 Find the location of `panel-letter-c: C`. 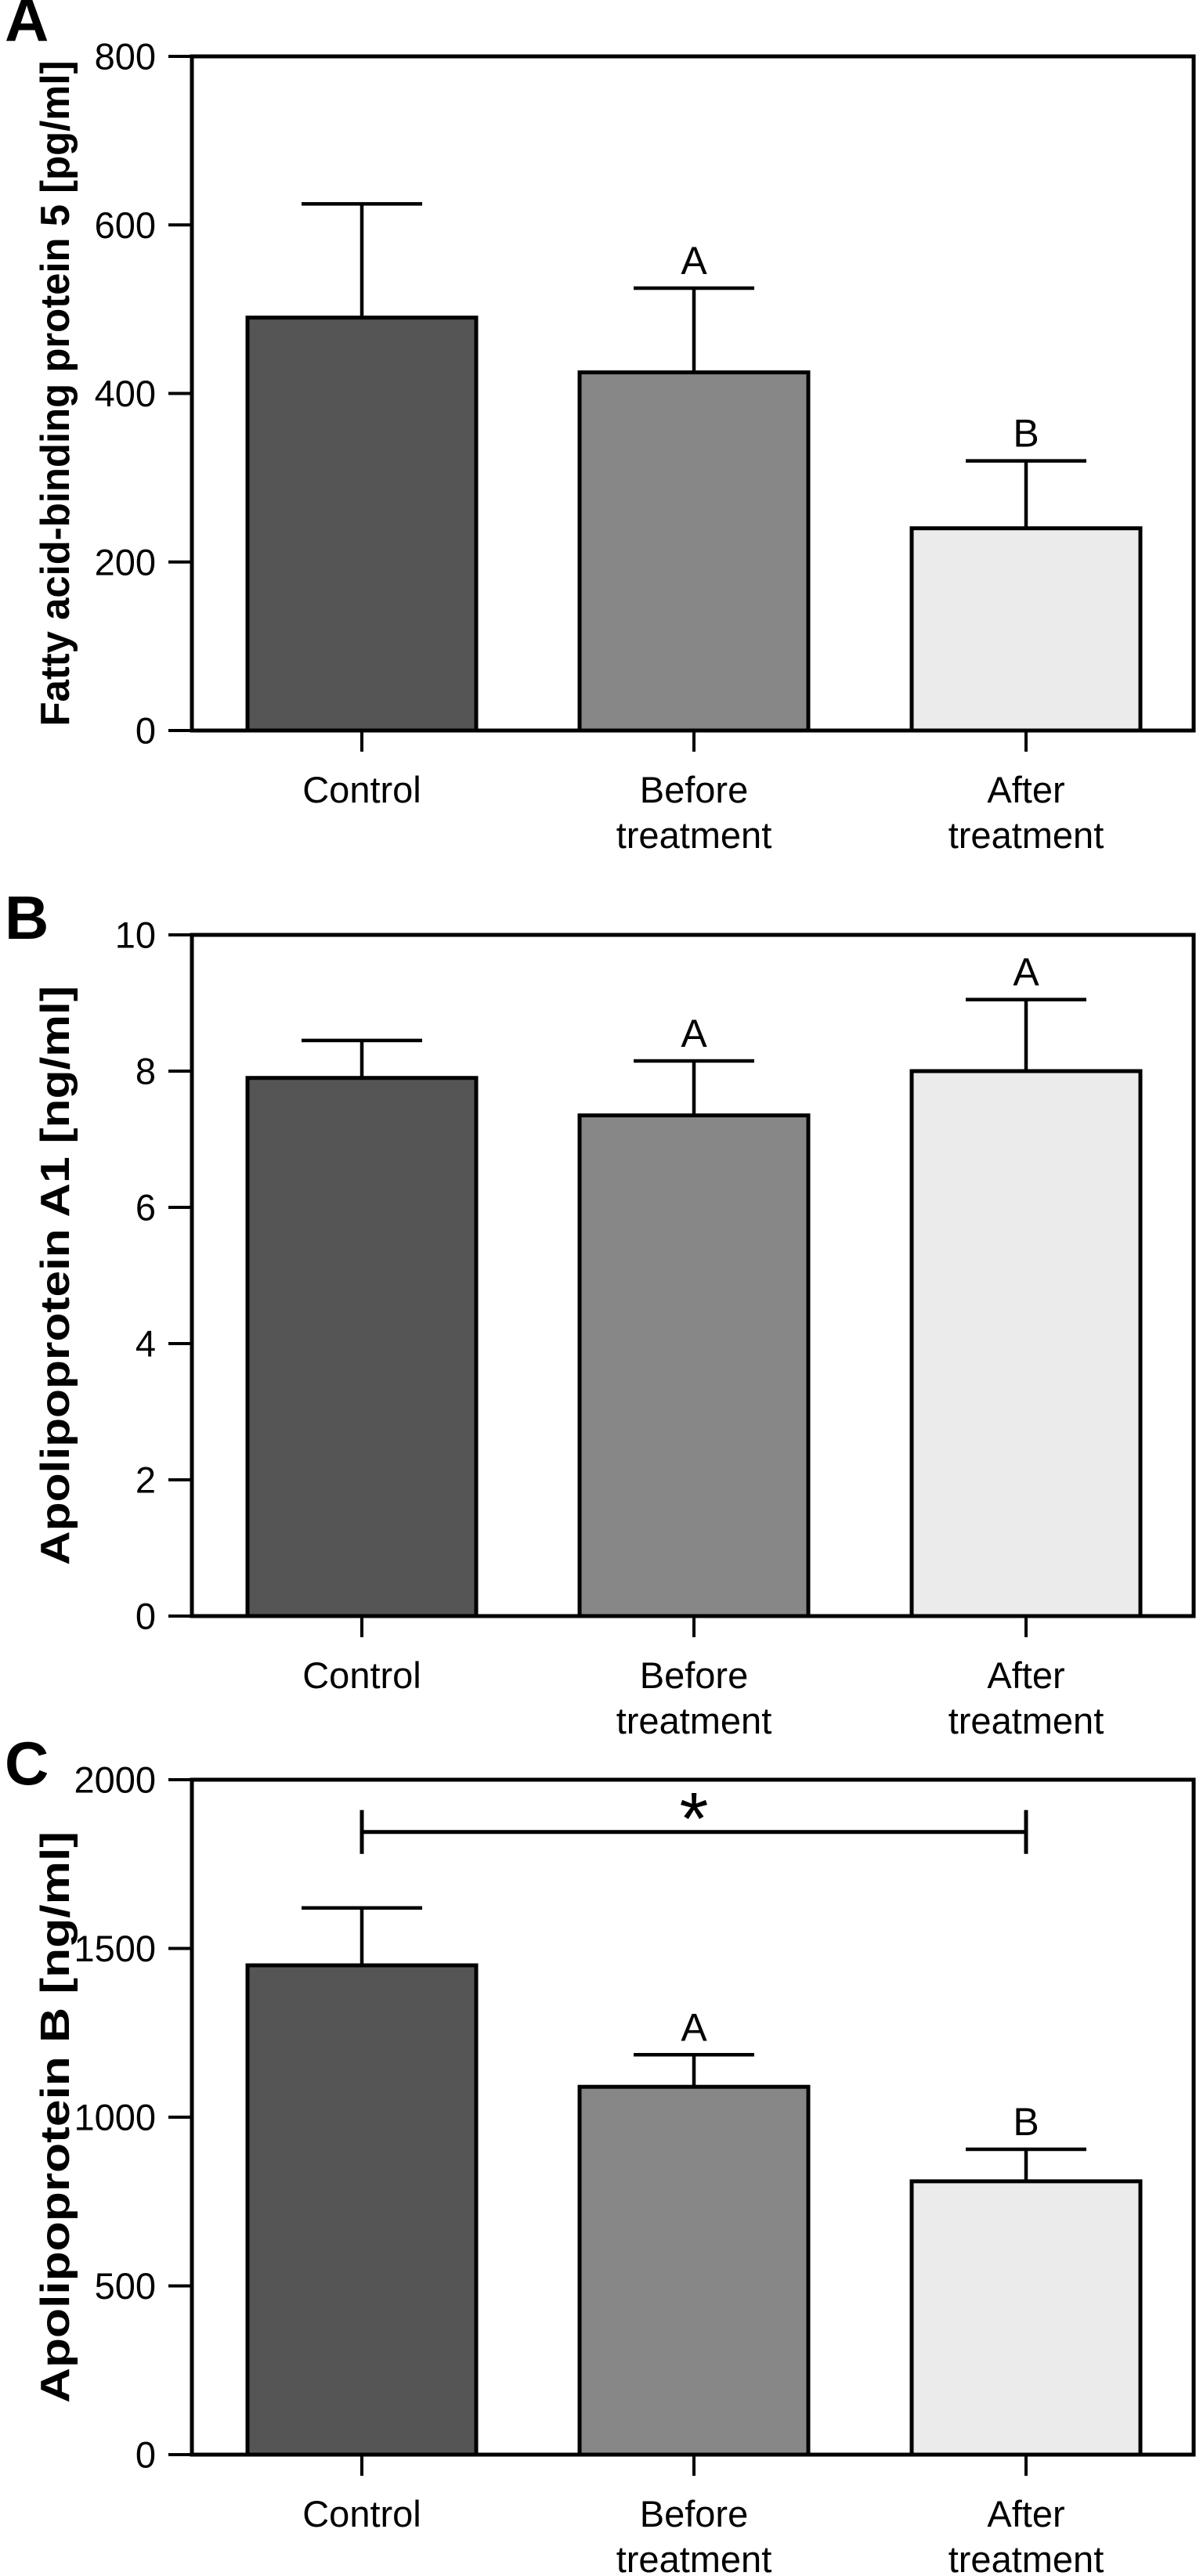

panel-letter-c: C is located at coordinates (27, 1763).